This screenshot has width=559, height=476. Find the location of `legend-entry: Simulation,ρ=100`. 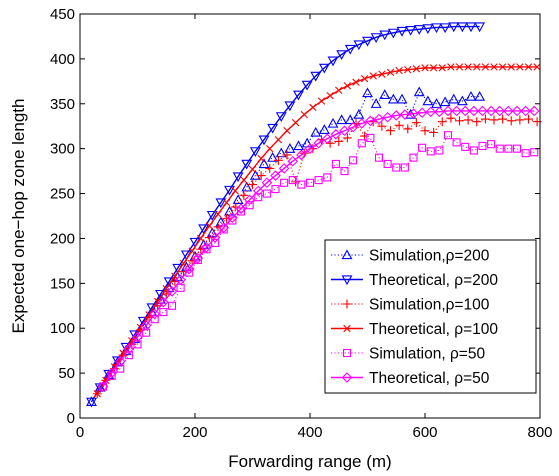

legend-entry: Simulation,ρ=100 is located at coordinates (410, 305).